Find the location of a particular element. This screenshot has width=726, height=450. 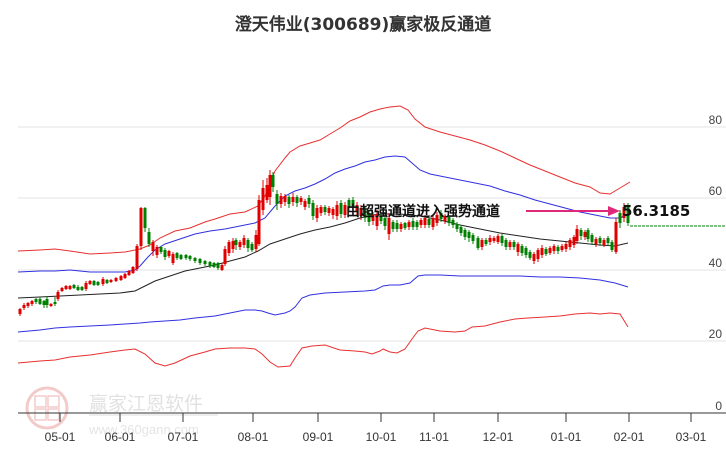

inner-lower-band is located at coordinates (323, 303).